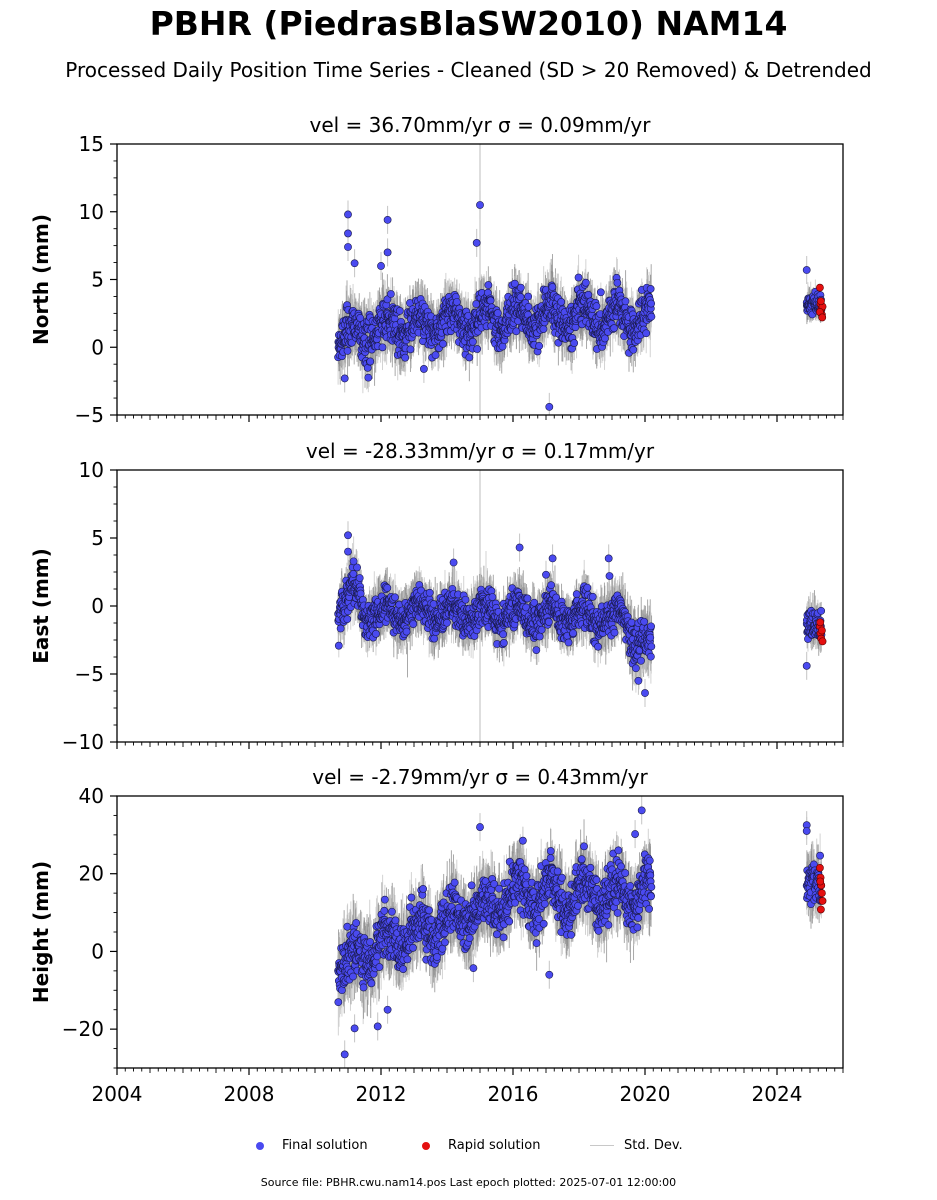 The image size is (937, 1200). I want to click on page-title: PBHR (PiedrasBlaSW2010) NAM14, so click(468, 23).